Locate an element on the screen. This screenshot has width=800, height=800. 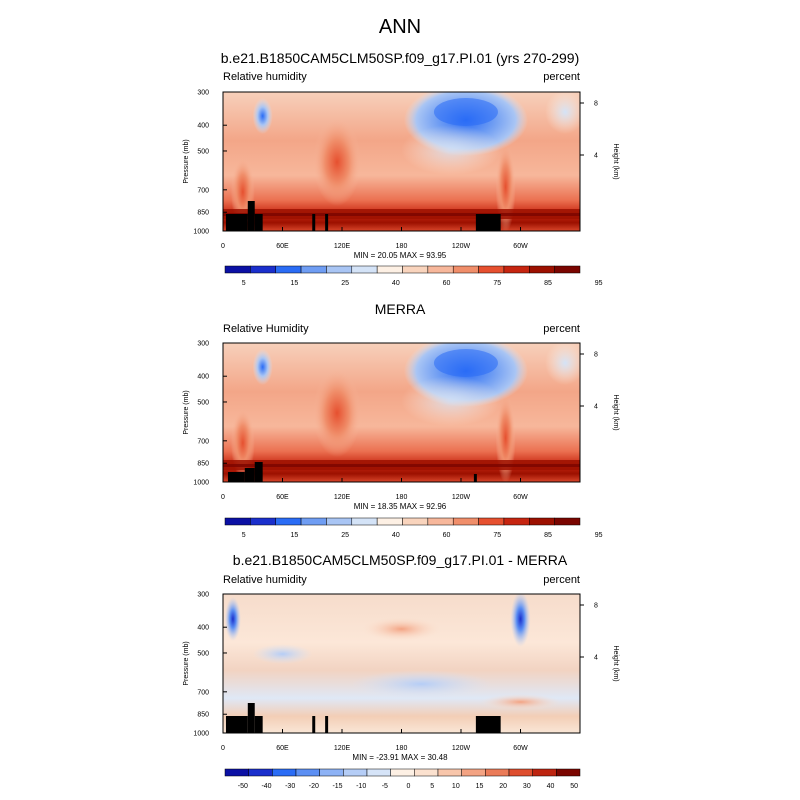
colorbar-label: -10 is located at coordinates (361, 786).